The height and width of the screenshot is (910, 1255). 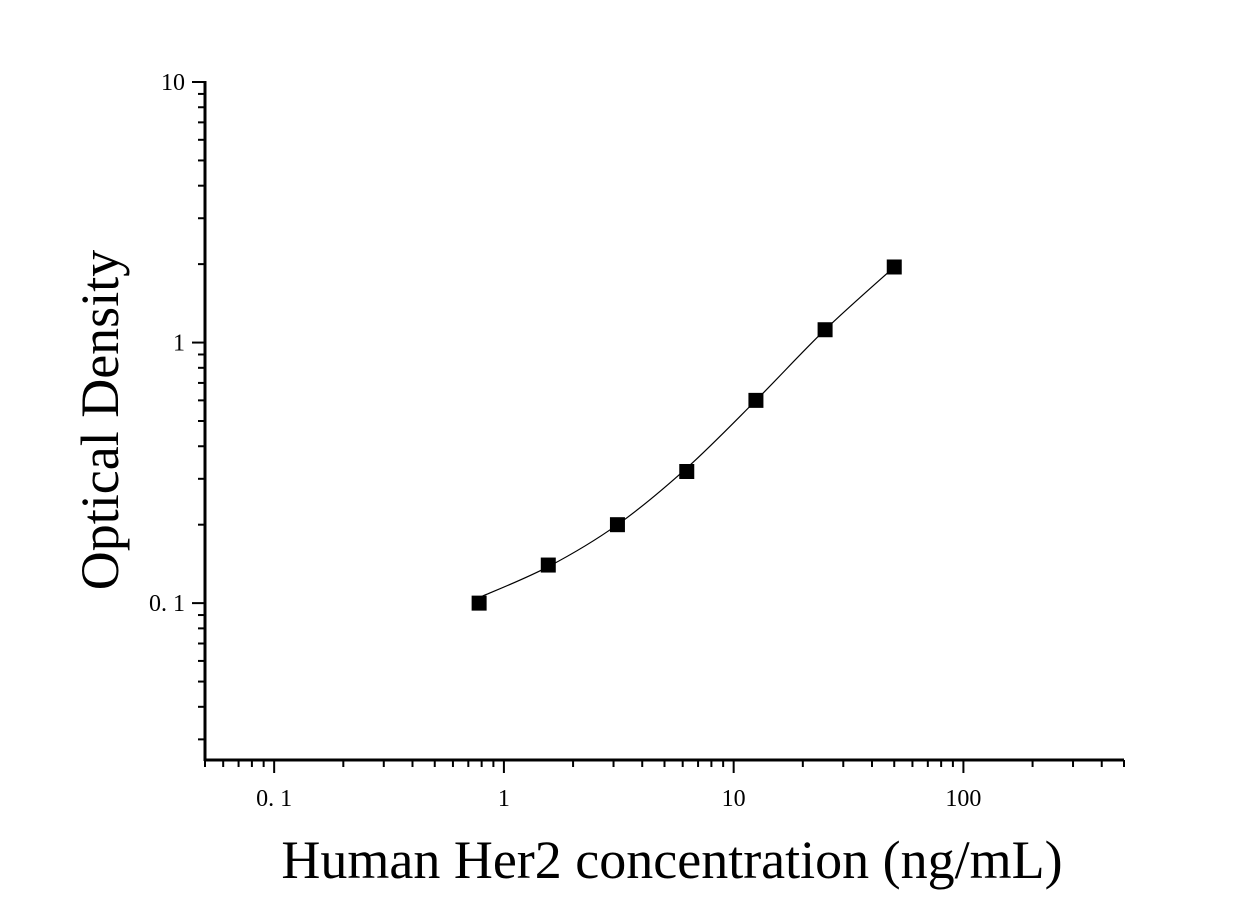 What do you see at coordinates (100, 420) in the screenshot?
I see `y-axis-title: Optical Density` at bounding box center [100, 420].